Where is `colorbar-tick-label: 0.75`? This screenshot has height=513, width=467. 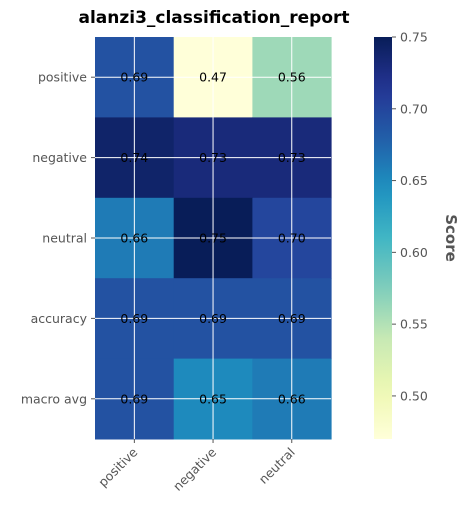
colorbar-tick-label: 0.75 is located at coordinates (414, 37).